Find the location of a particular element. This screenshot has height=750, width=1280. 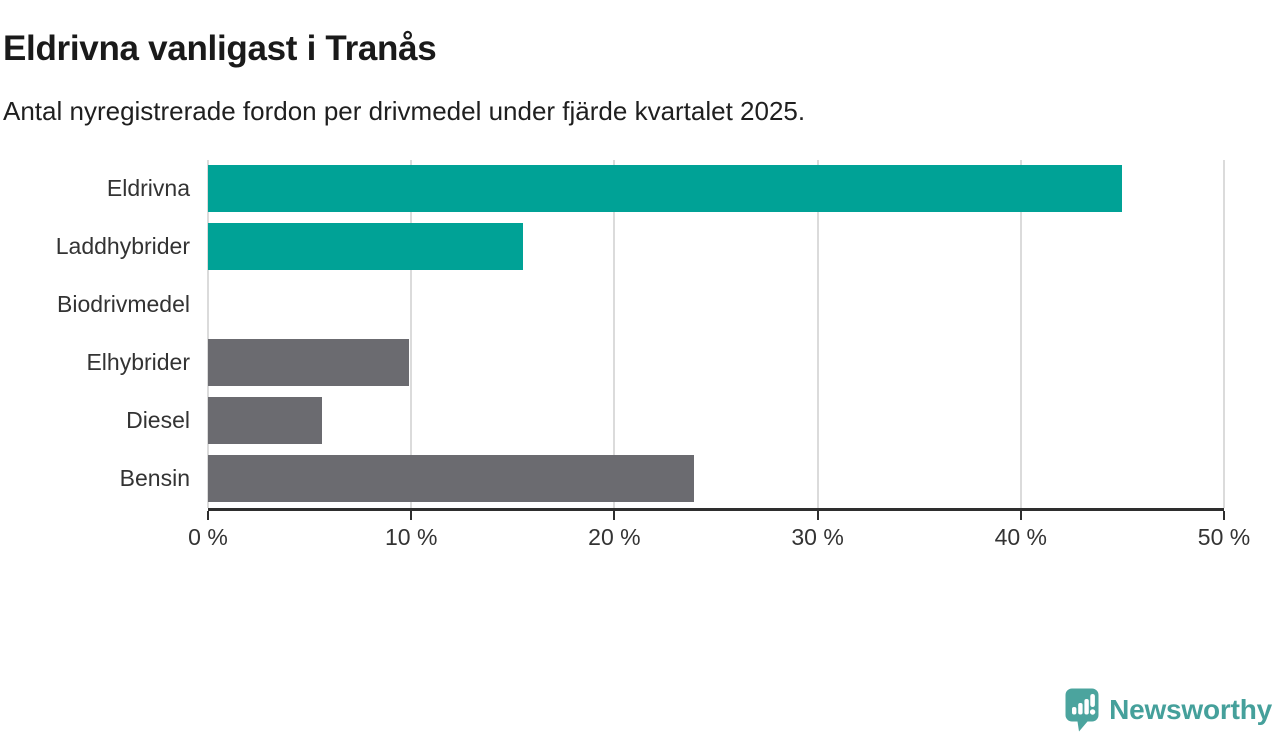

axis-tick-label: 30 % is located at coordinates (817, 536).